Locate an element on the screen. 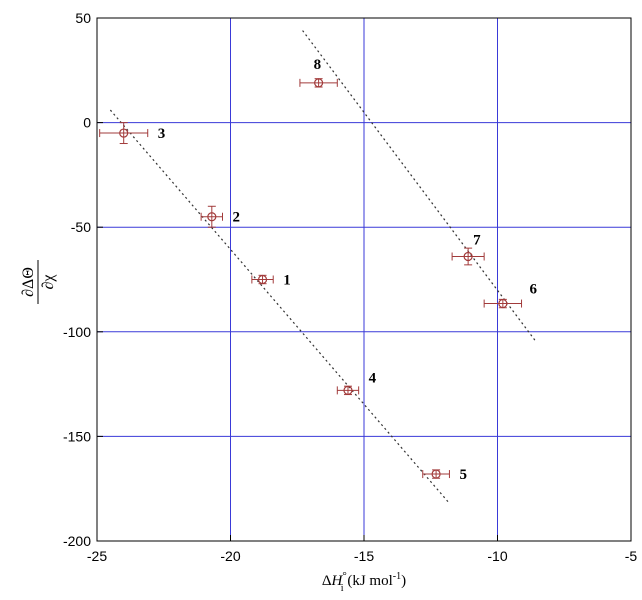 This screenshot has width=642, height=600. x-axis-label: ΔH° i (kJ mol-1) is located at coordinates (364, 582).